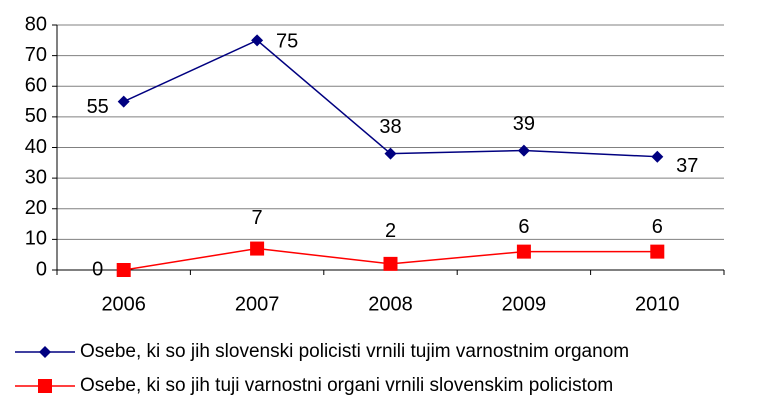 The width and height of the screenshot is (784, 401). I want to click on data-label: 55, so click(98, 107).